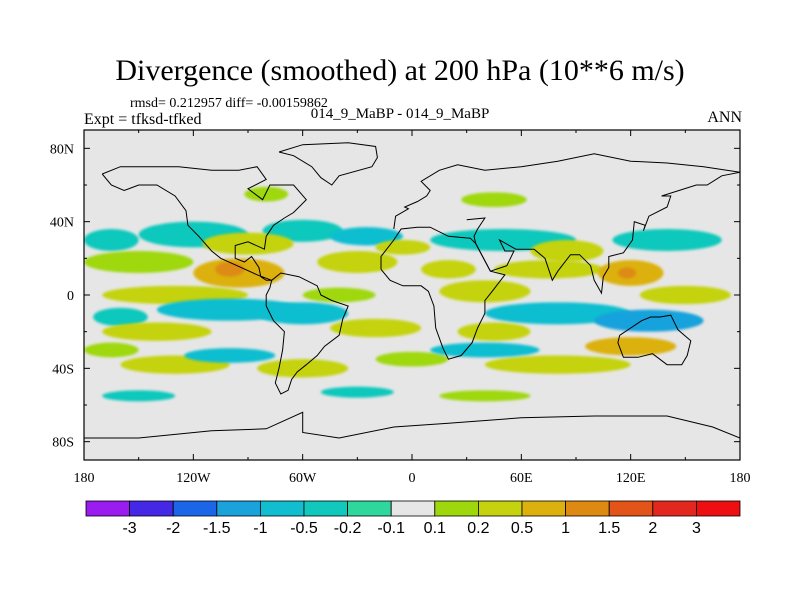  What do you see at coordinates (435, 528) in the screenshot?
I see `colorbar-label: 0.1` at bounding box center [435, 528].